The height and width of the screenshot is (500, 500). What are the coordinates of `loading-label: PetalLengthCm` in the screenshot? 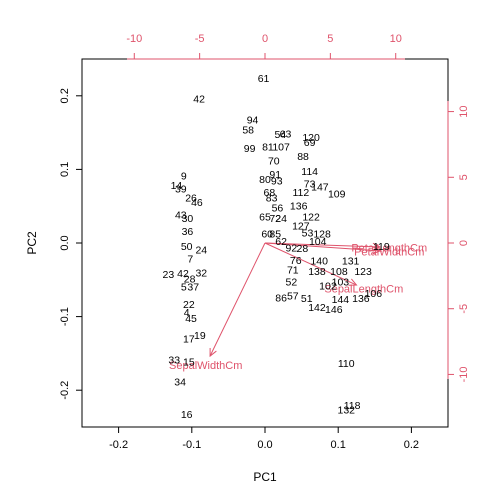 It's located at (389, 248).